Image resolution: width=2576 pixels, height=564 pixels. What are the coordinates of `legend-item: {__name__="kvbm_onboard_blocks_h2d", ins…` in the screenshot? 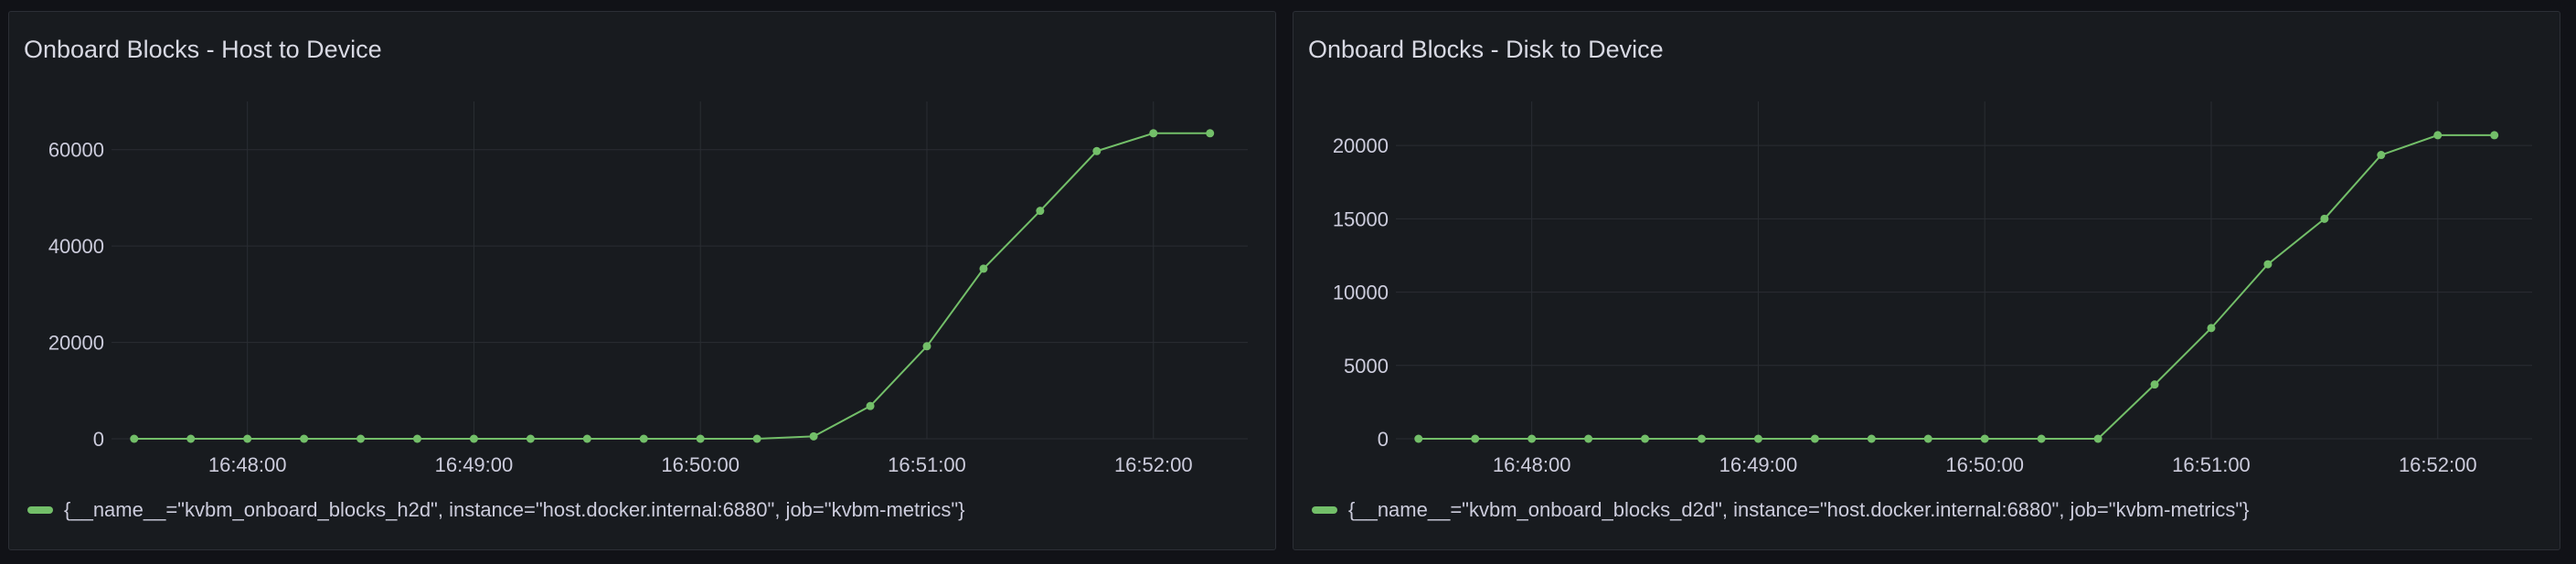 It's located at (496, 510).